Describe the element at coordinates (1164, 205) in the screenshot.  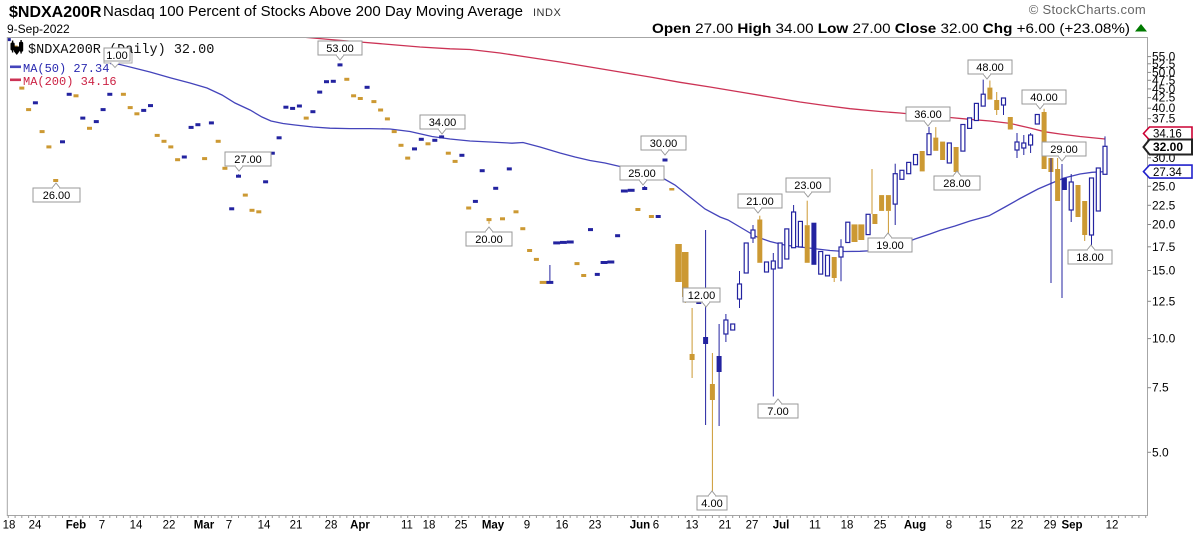
I see `svg-text: 22.5` at that location.